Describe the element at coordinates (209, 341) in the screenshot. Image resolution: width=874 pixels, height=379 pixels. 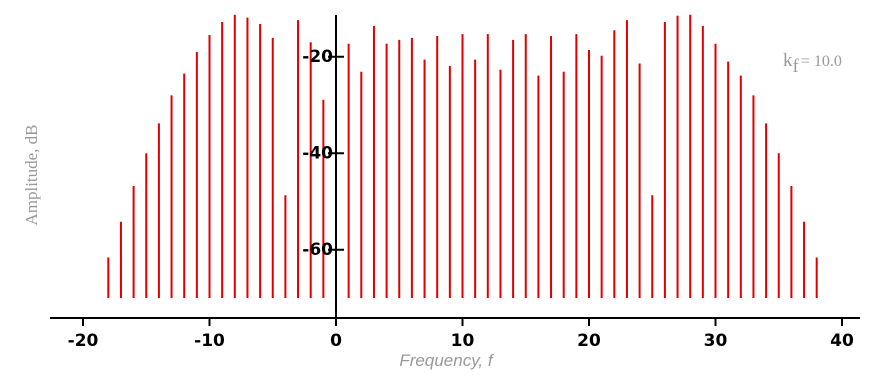
I see `x-tick-label: -10` at that location.